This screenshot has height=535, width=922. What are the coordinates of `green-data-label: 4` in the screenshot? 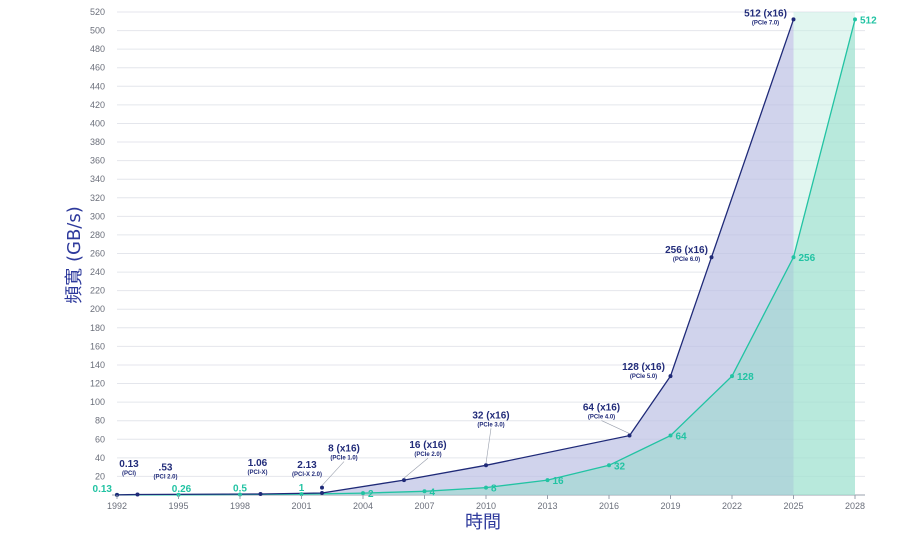 It's located at (433, 492).